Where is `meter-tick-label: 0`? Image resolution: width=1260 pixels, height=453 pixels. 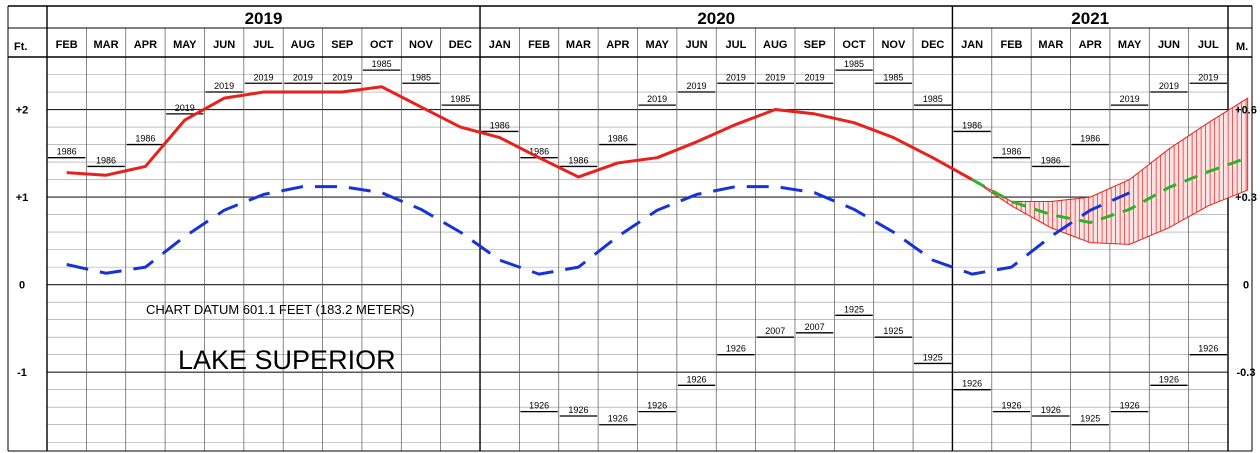 meter-tick-label: 0 is located at coordinates (1246, 286).